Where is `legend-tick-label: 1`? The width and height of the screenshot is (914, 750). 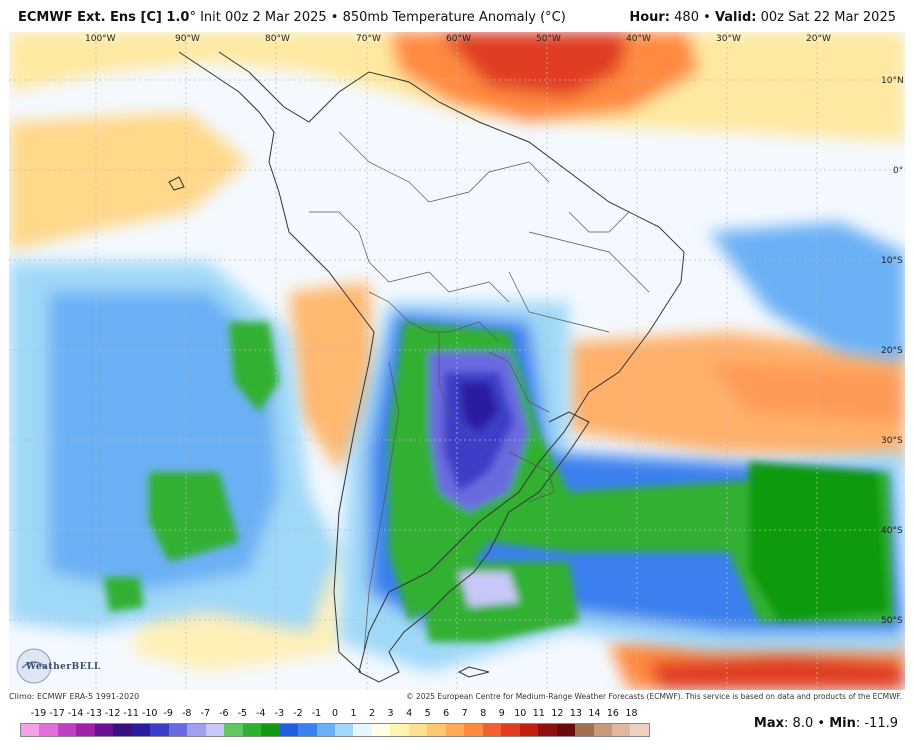
legend-tick-label: 1 is located at coordinates (353, 713).